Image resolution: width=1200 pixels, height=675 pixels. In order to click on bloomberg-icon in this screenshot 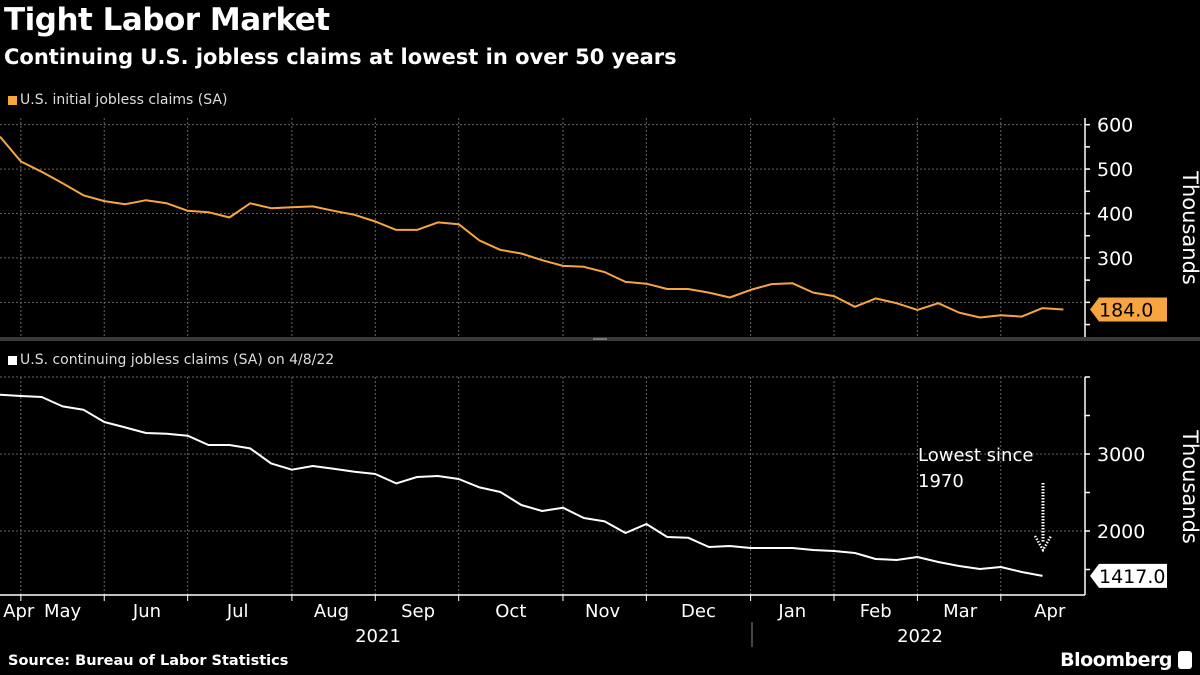, I will do `click(1185, 660)`.